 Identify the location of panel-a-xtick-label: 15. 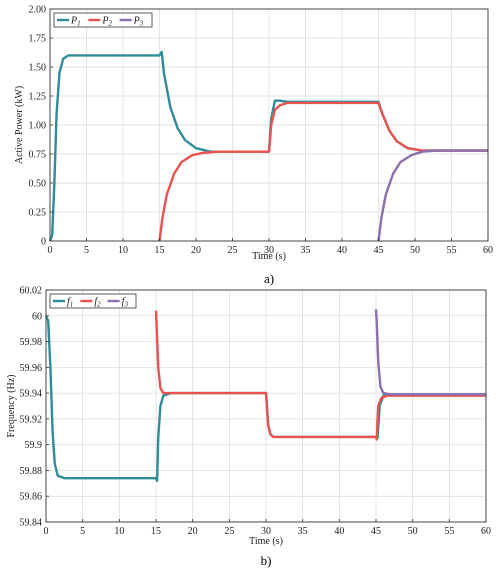
(160, 250).